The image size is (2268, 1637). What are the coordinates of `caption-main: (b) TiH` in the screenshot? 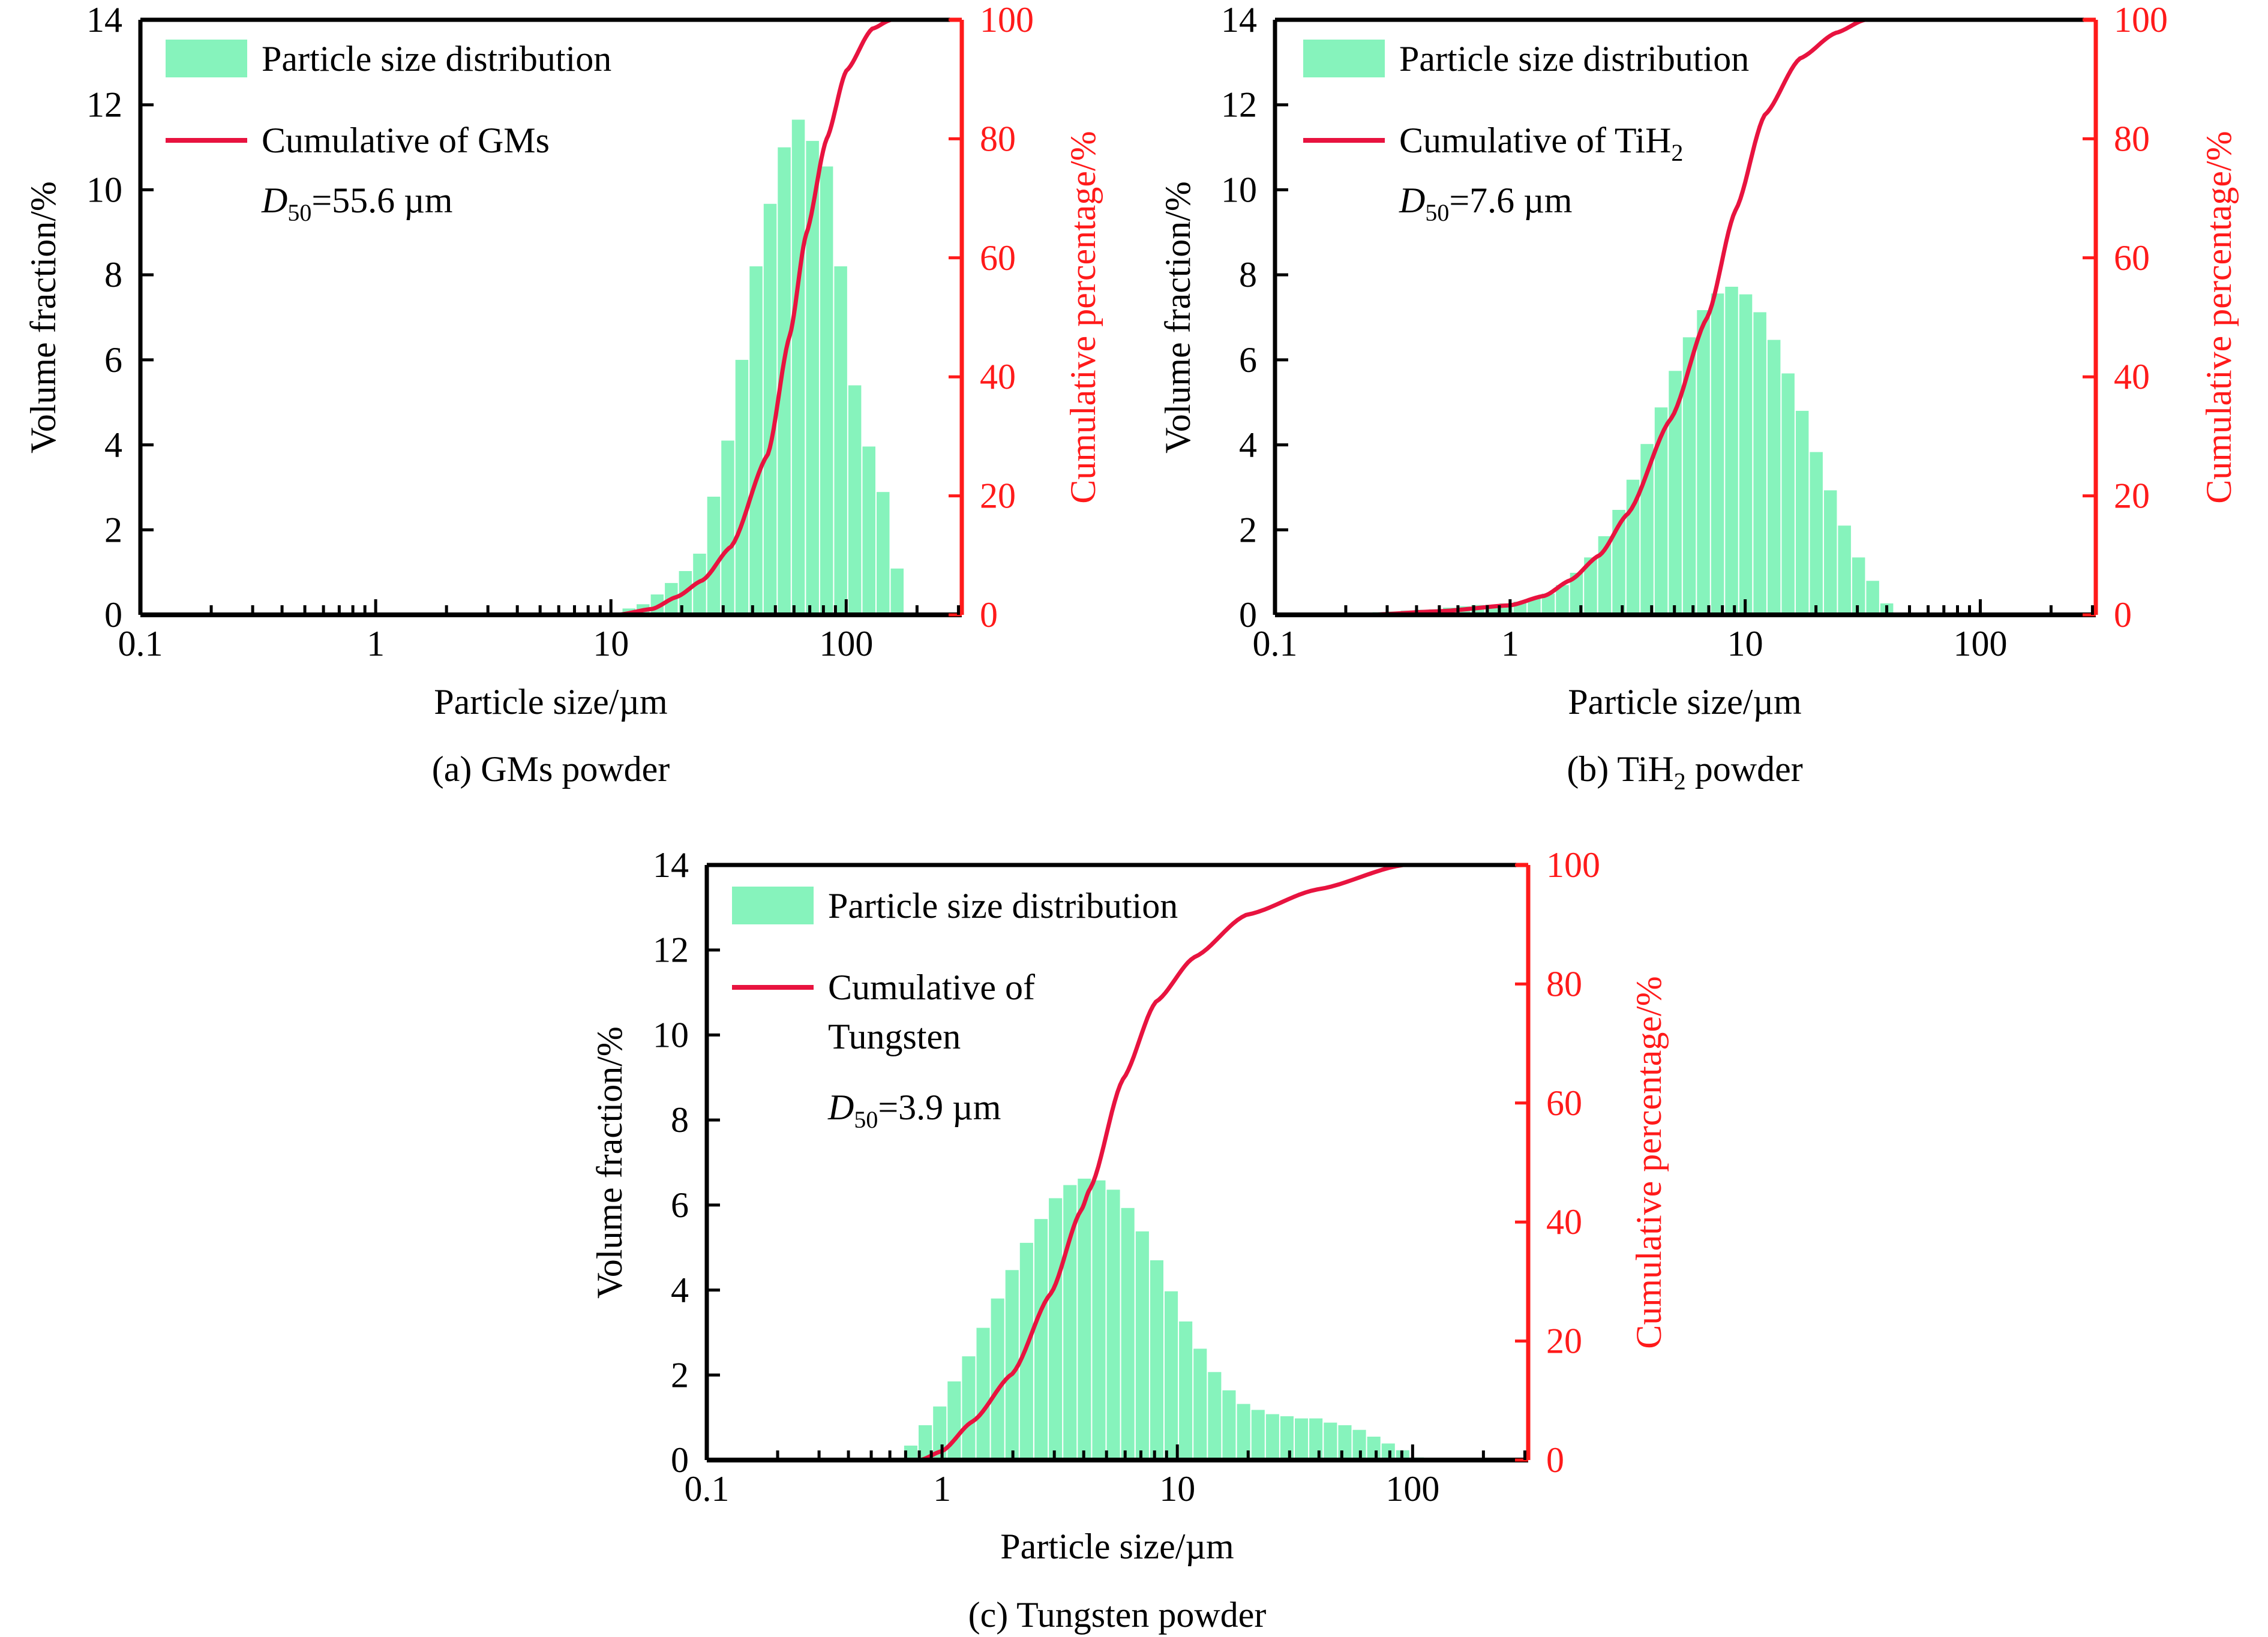 It's located at (1620, 769).